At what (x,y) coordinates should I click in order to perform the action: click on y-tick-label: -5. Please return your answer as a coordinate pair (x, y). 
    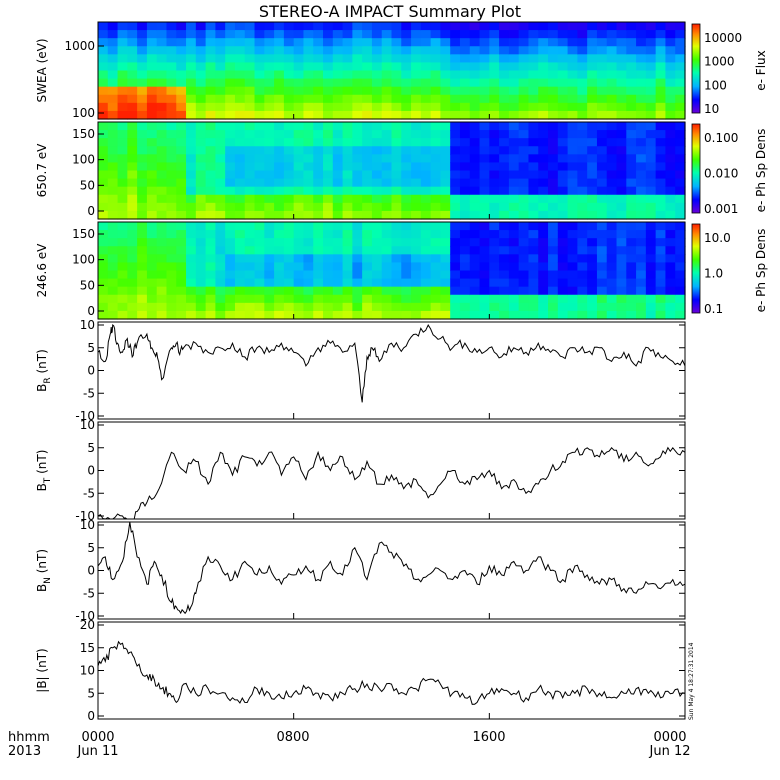
    Looking at the image, I should click on (89, 493).